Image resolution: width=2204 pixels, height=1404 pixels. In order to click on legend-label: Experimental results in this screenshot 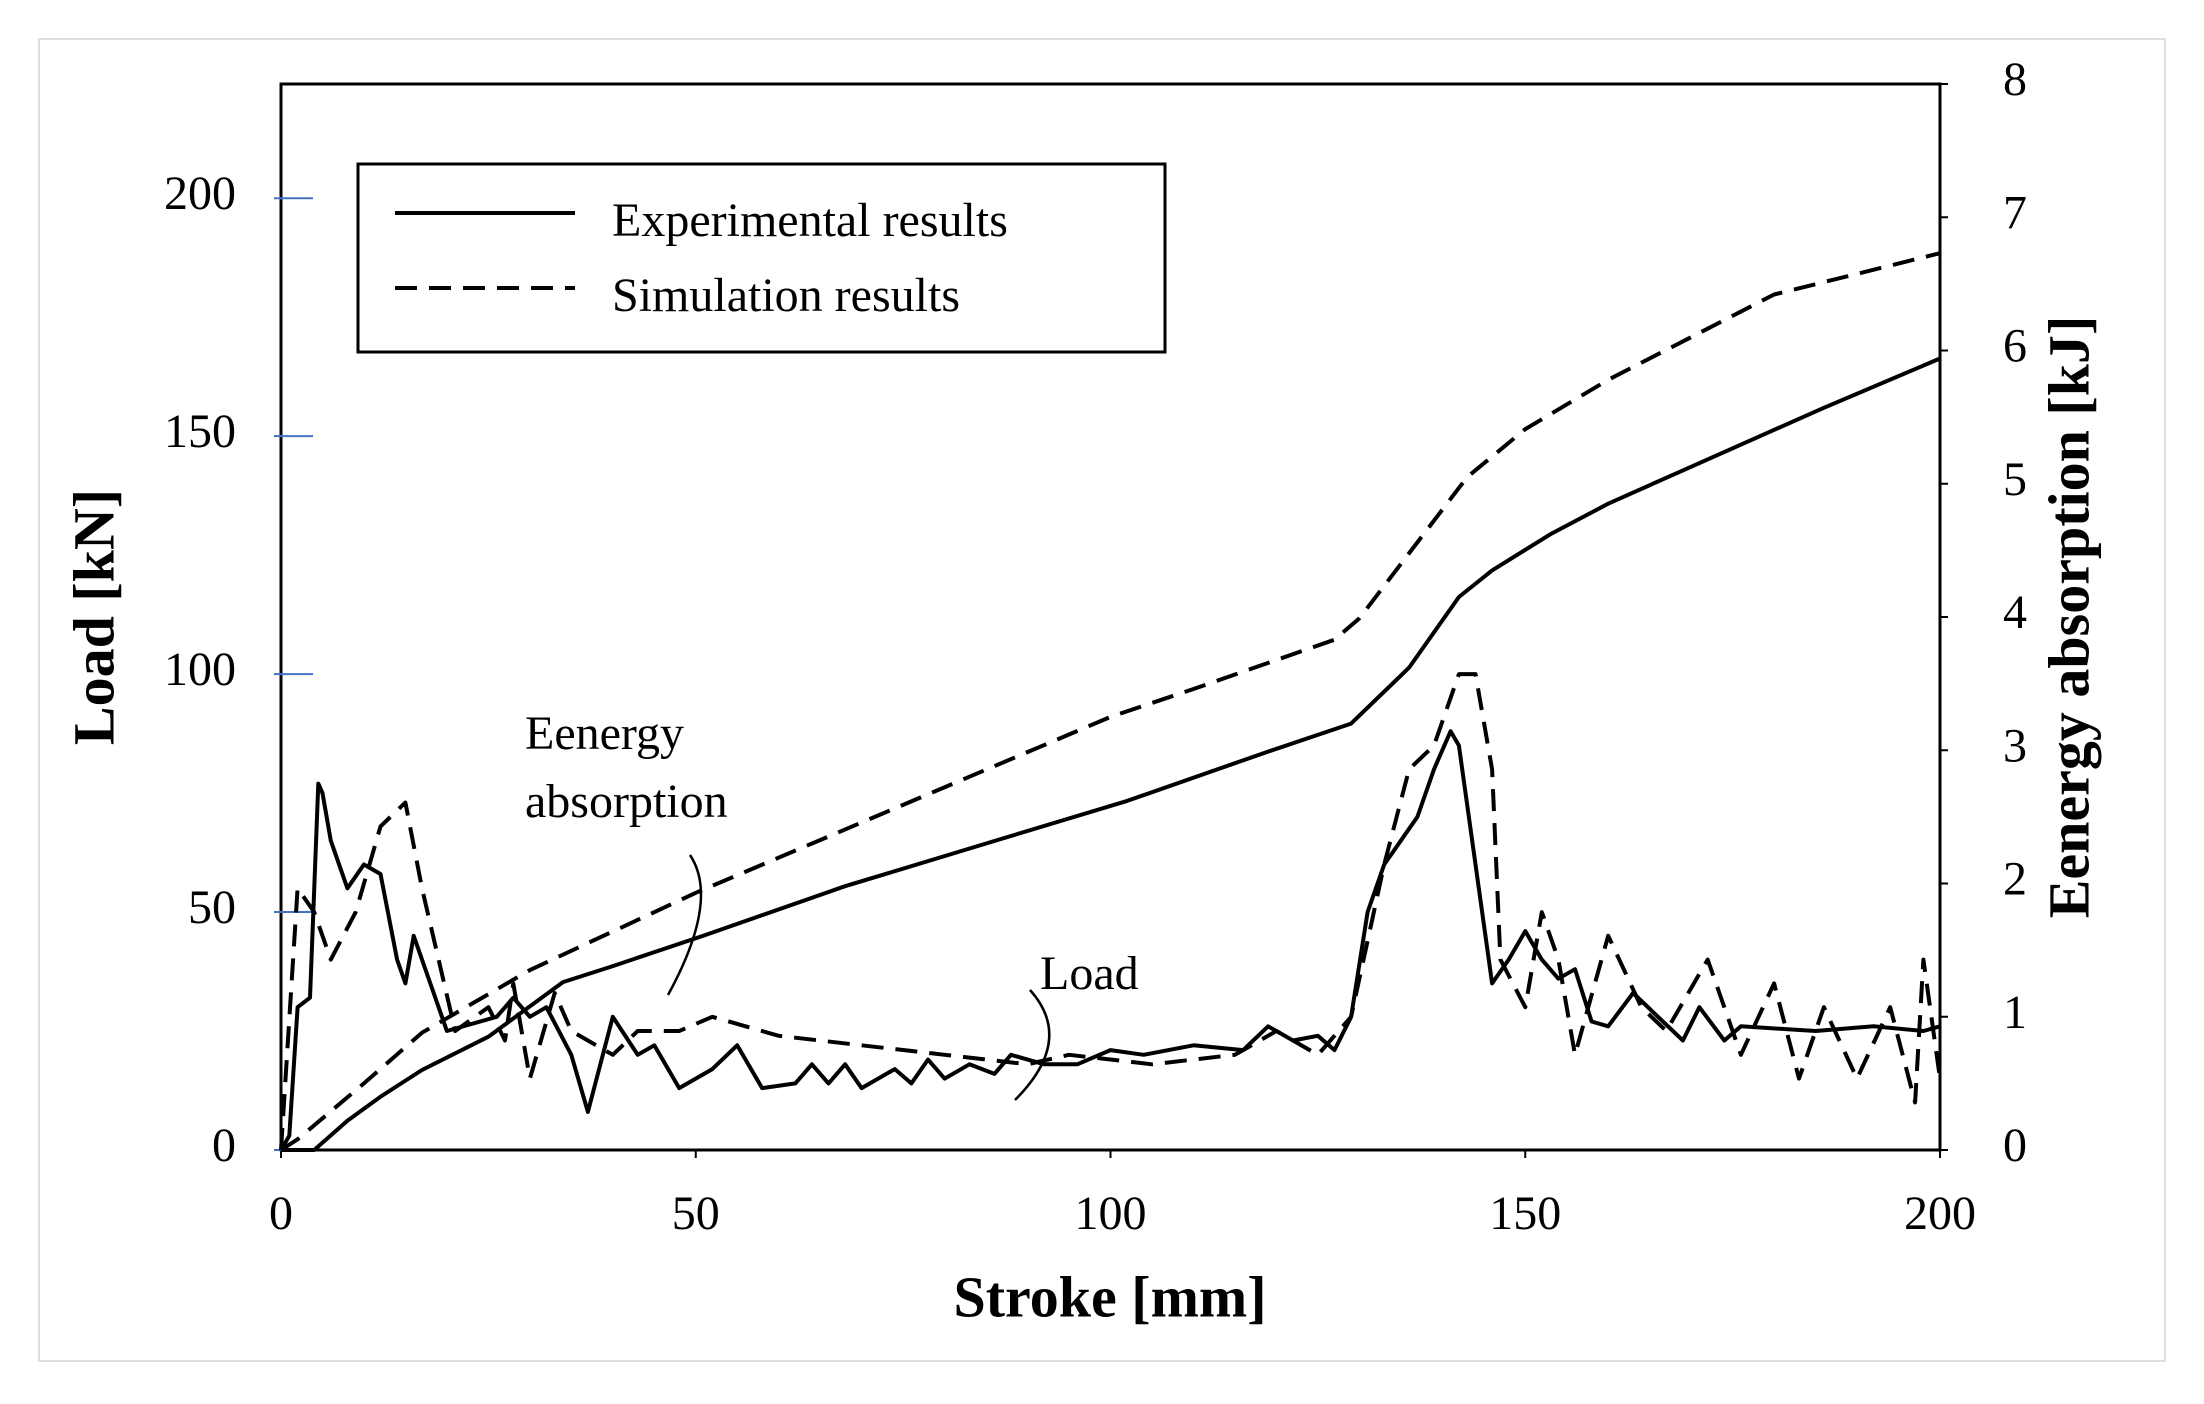, I will do `click(810, 220)`.